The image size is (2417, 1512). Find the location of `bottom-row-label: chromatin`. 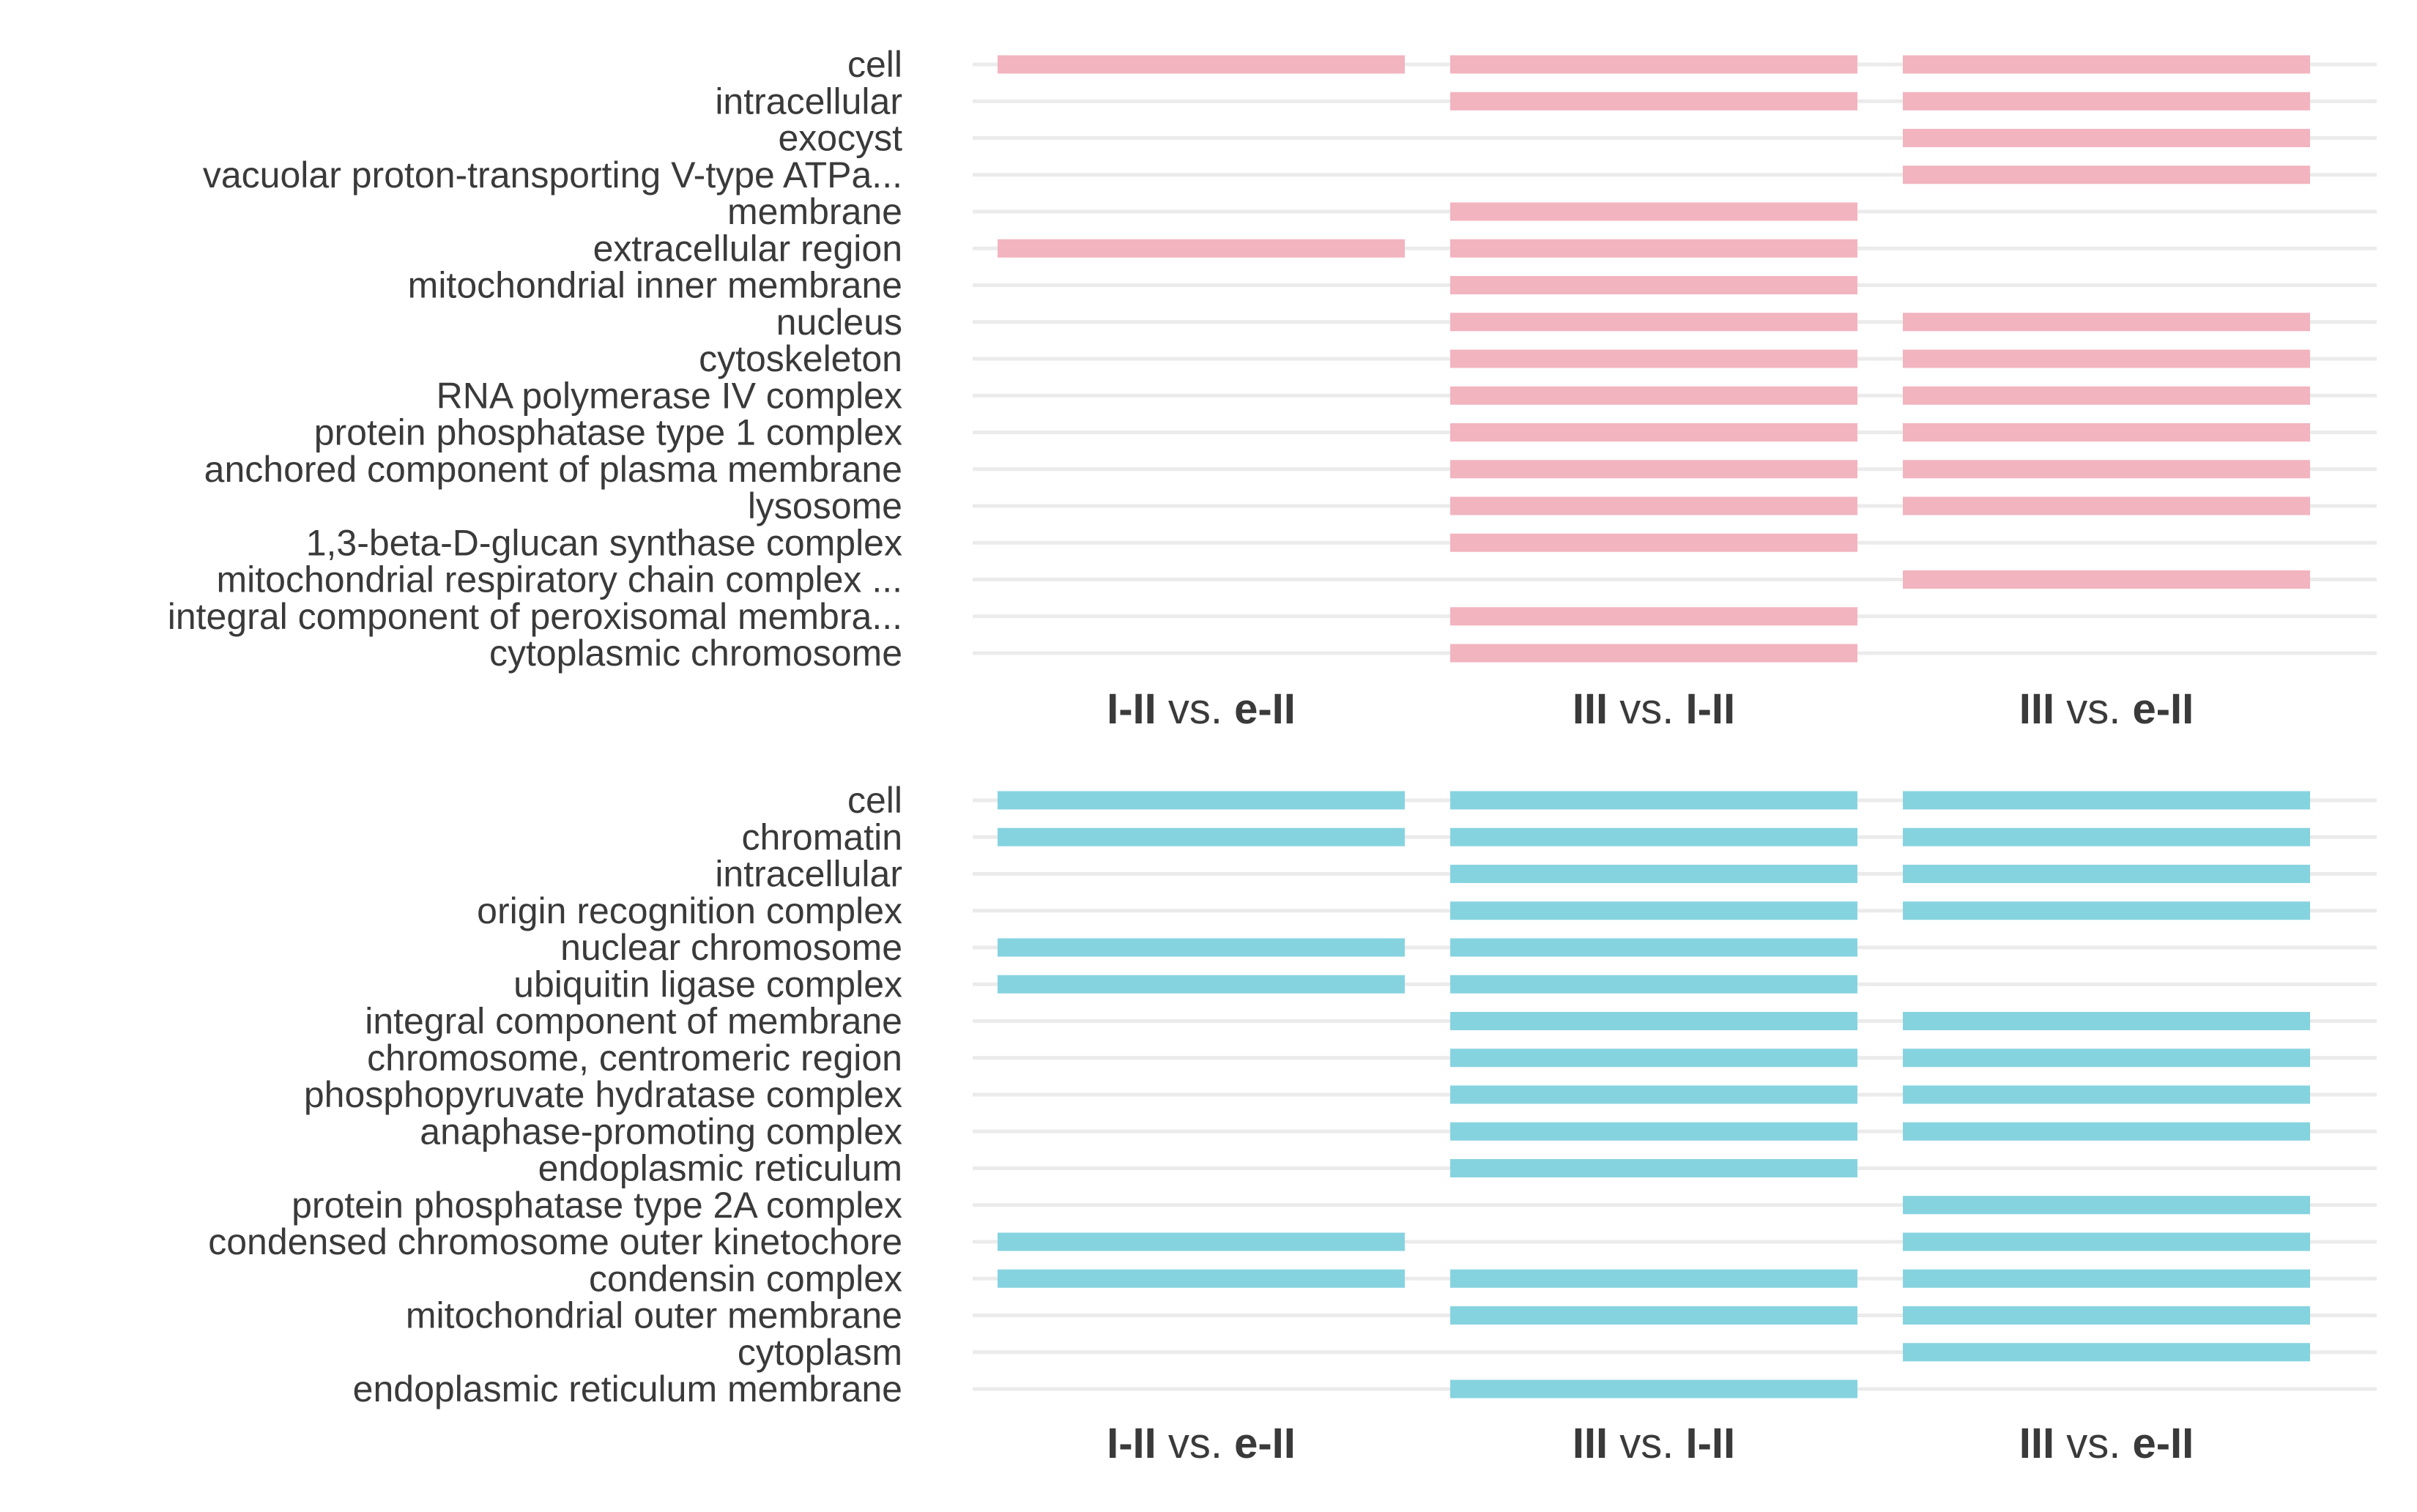

bottom-row-label: chromatin is located at coordinates (821, 836).